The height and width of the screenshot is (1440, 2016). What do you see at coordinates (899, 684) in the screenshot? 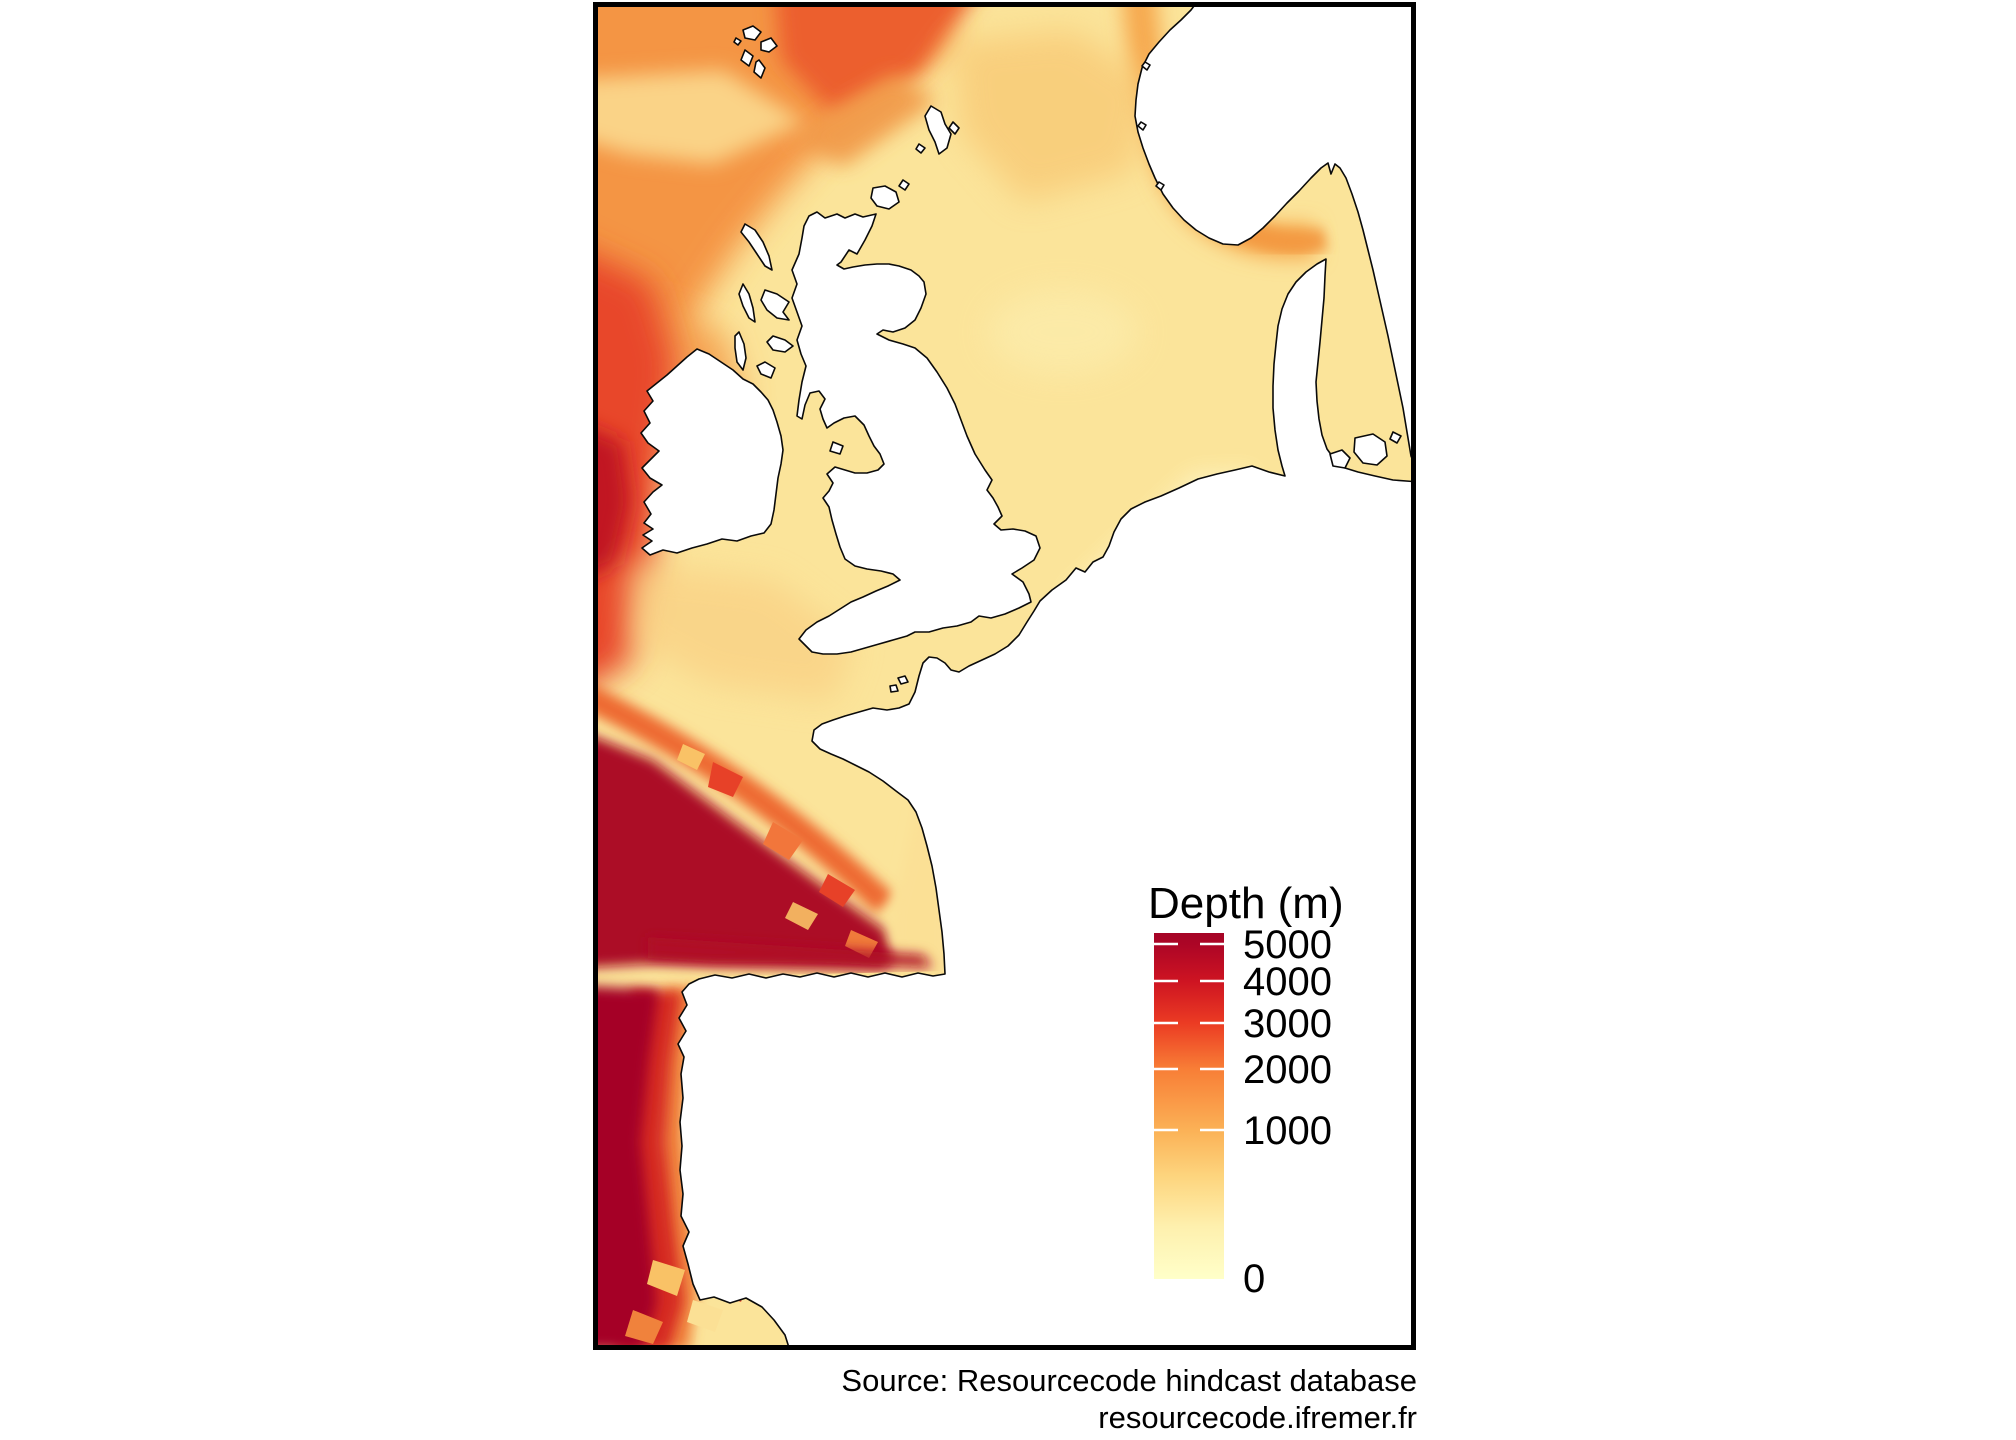
I see `channel-islands` at bounding box center [899, 684].